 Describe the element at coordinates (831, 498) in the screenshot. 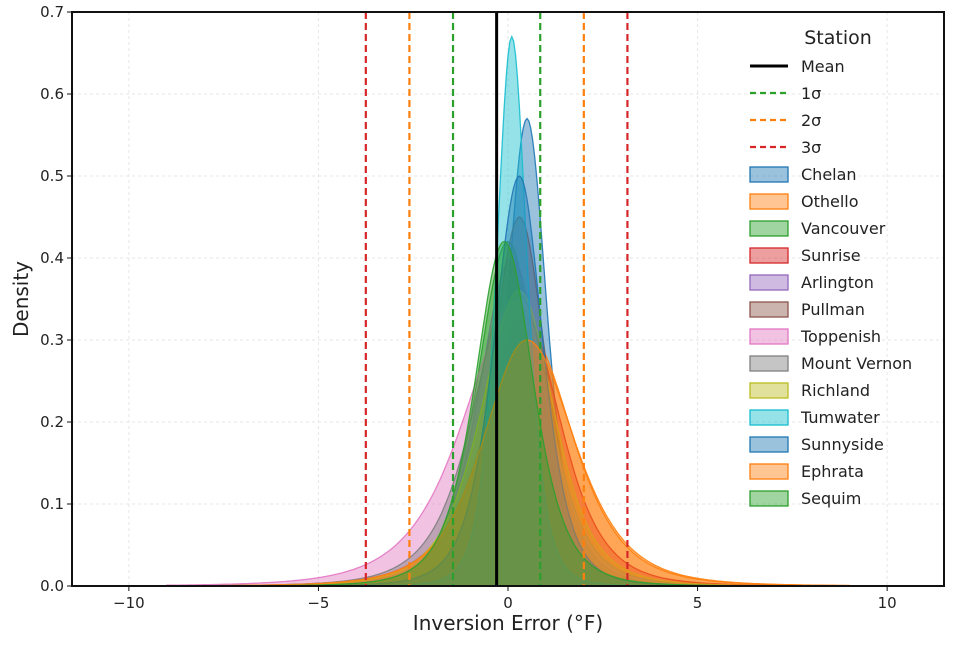

I see `legend-entry-label: Sequim` at that location.